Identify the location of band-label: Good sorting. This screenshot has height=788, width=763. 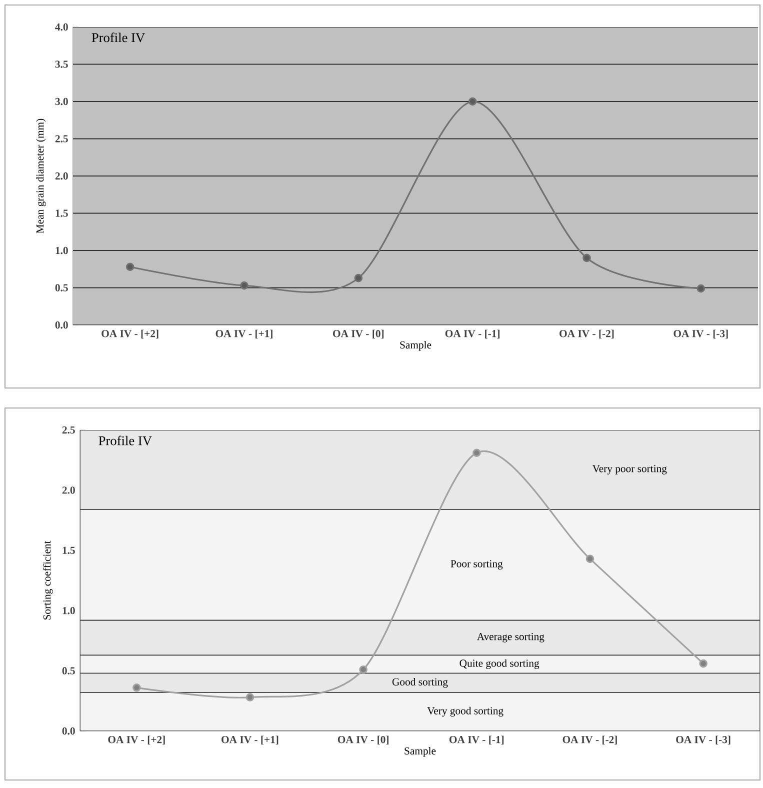
(420, 683).